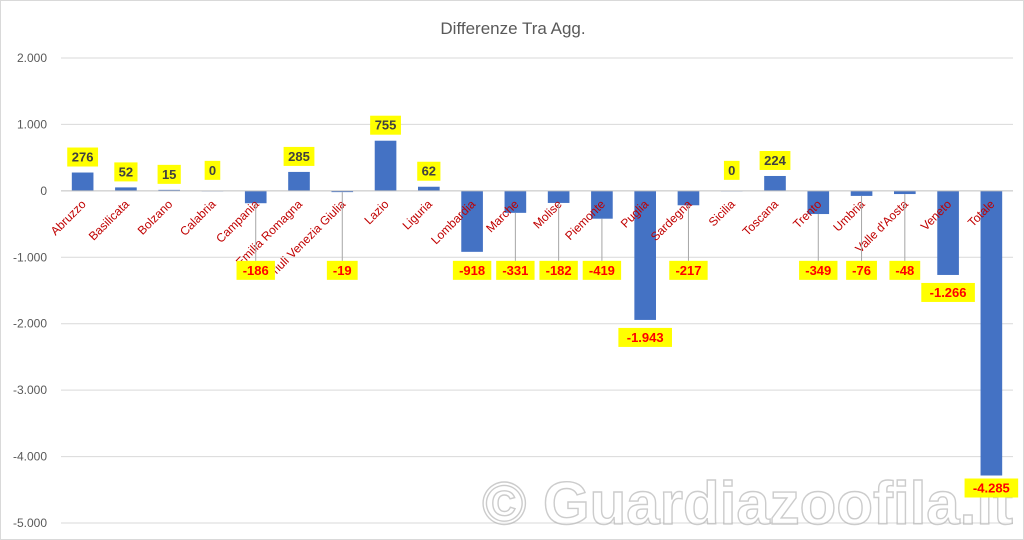  Describe the element at coordinates (722, 213) in the screenshot. I see `category-label: Sicilia` at that location.